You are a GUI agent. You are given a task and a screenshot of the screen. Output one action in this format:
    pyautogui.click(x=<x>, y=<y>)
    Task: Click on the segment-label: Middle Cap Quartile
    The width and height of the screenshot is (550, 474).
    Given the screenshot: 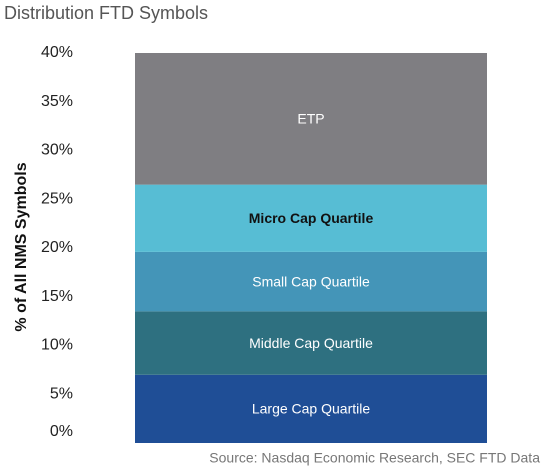 What is the action you would take?
    pyautogui.click(x=311, y=343)
    